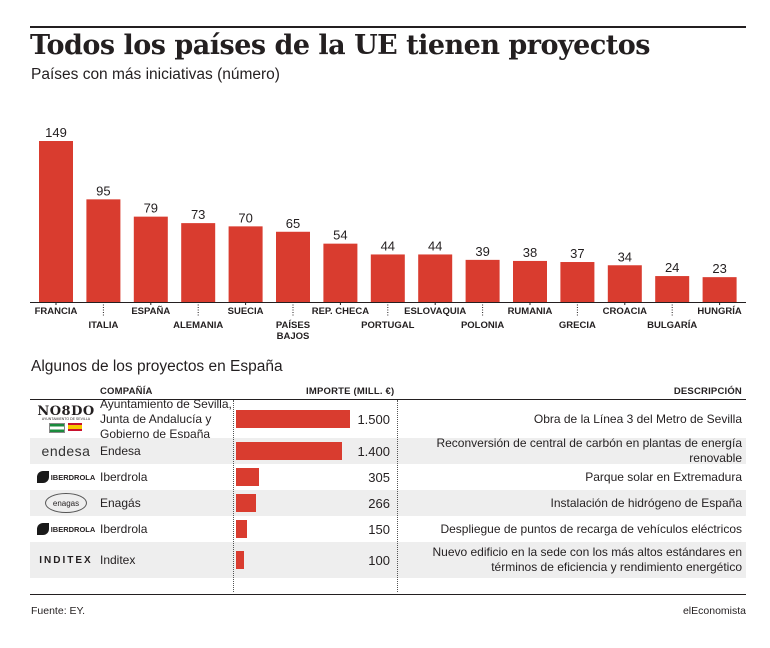 Image resolution: width=770 pixels, height=648 pixels. Describe the element at coordinates (388, 325) in the screenshot. I see `tick-label: PORTUGAL` at that location.